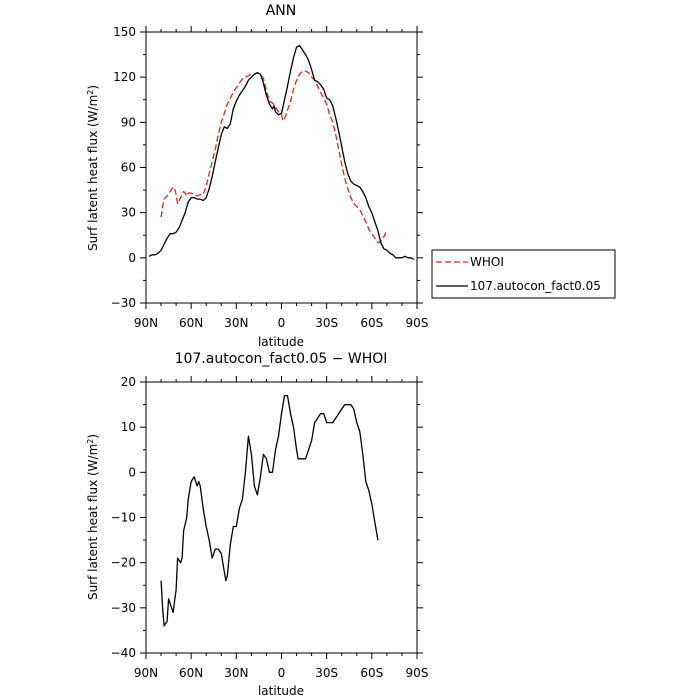  Describe the element at coordinates (128, 427) in the screenshot. I see `y-tick-label-bottom: 10` at that location.